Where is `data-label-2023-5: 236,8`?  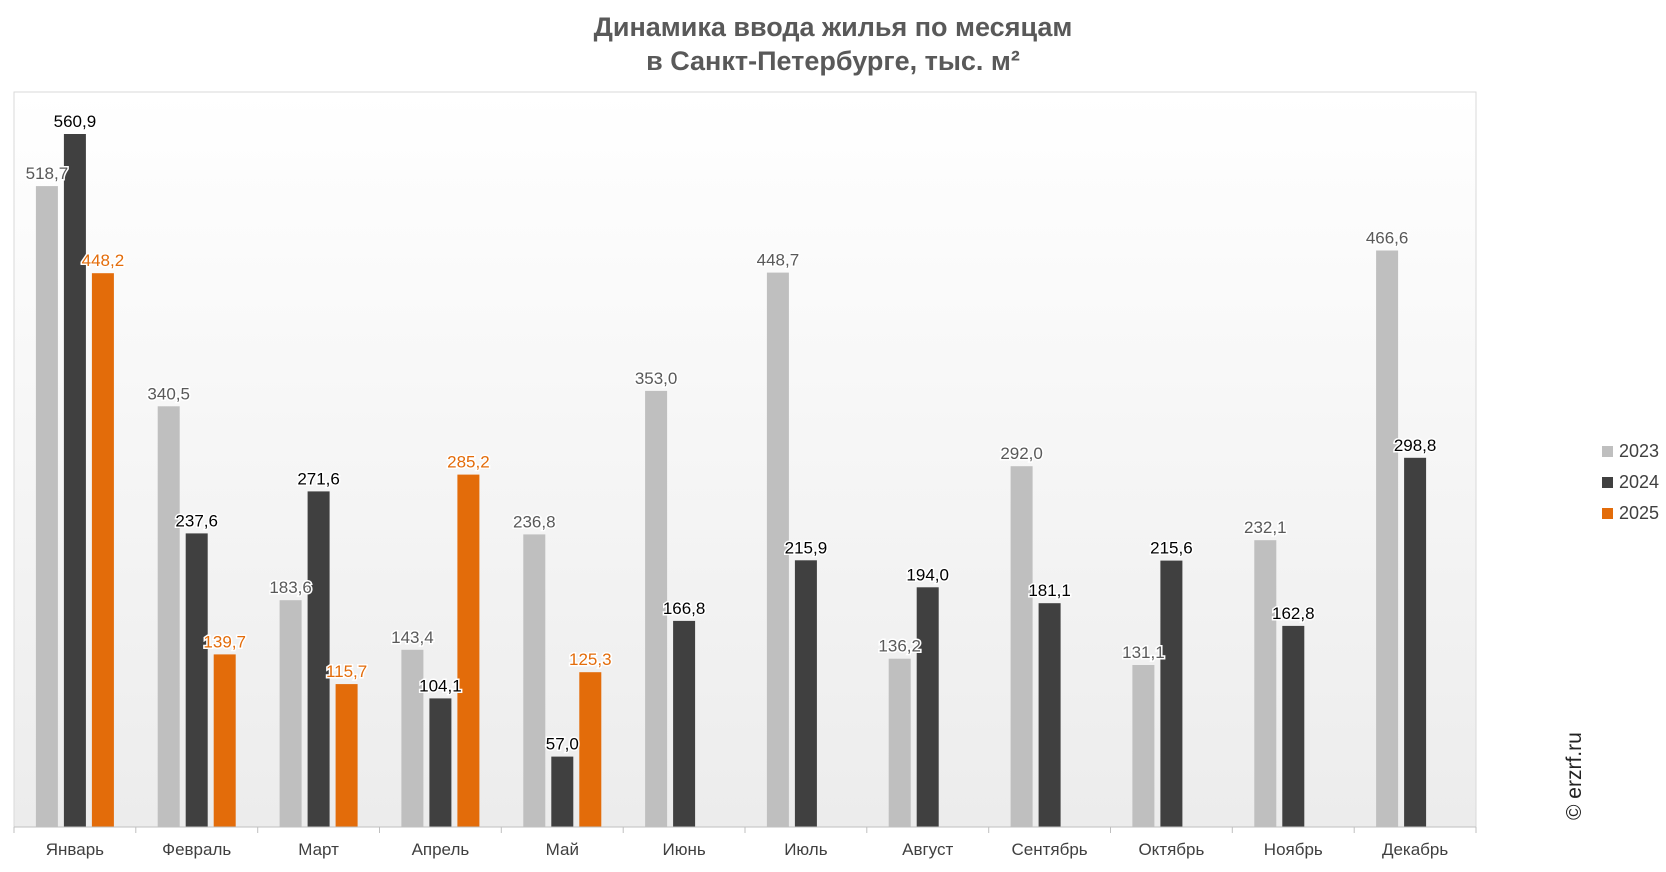
data-label-2023-5: 236,8 is located at coordinates (534, 521).